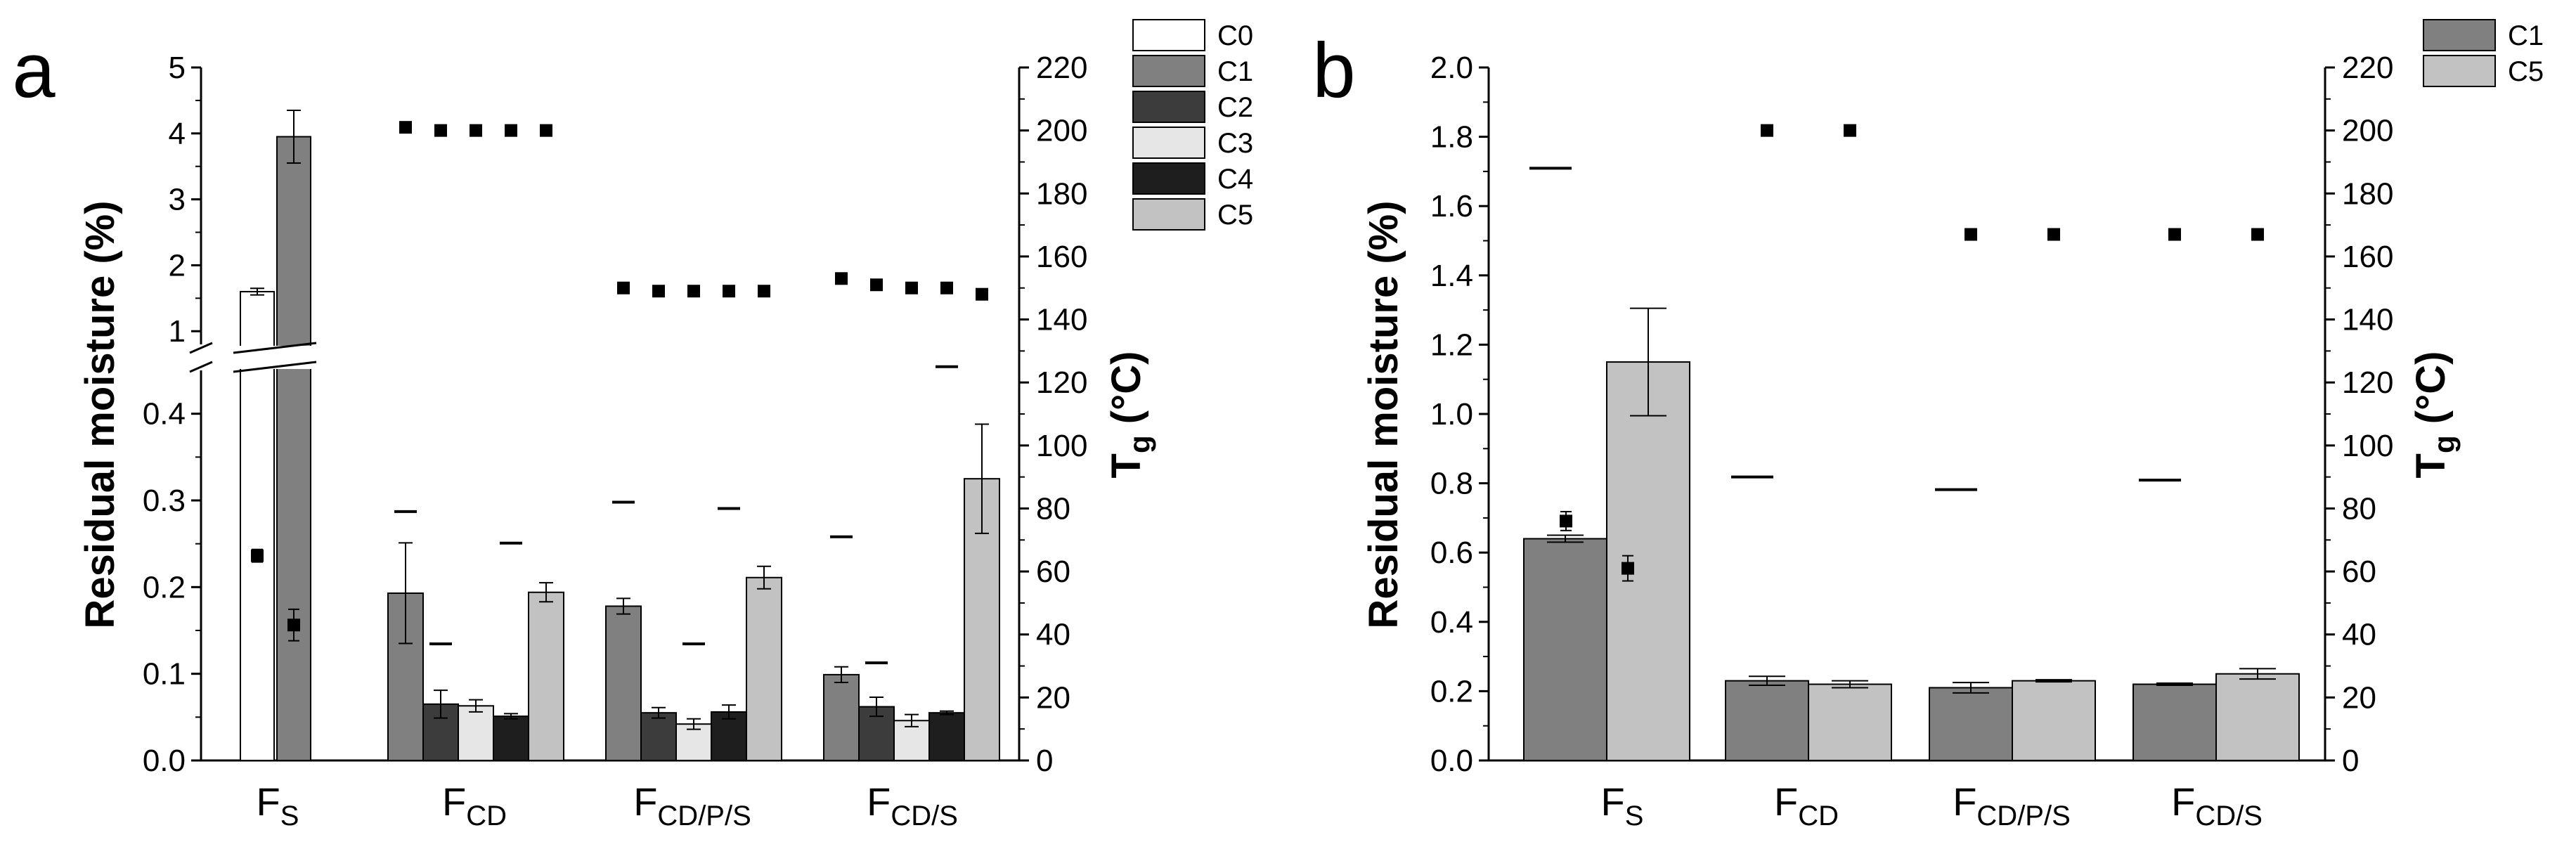 The height and width of the screenshot is (842, 2576). Describe the element at coordinates (34, 70) in the screenshot. I see `panel-label-a: a` at that location.